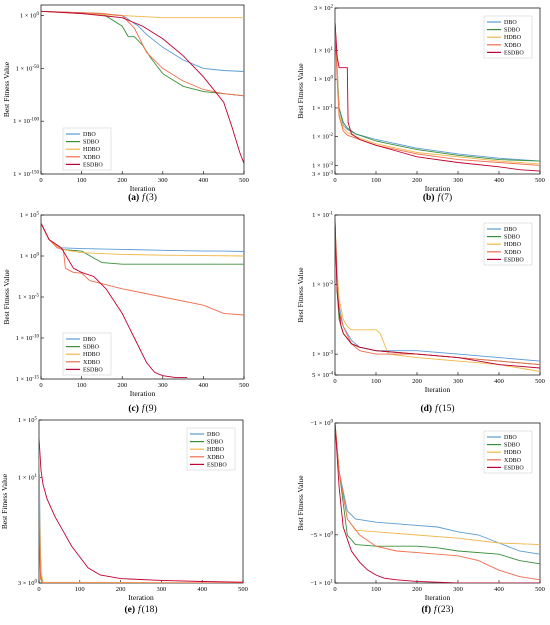  I want to click on series-line-sdbo, so click(141, 519).